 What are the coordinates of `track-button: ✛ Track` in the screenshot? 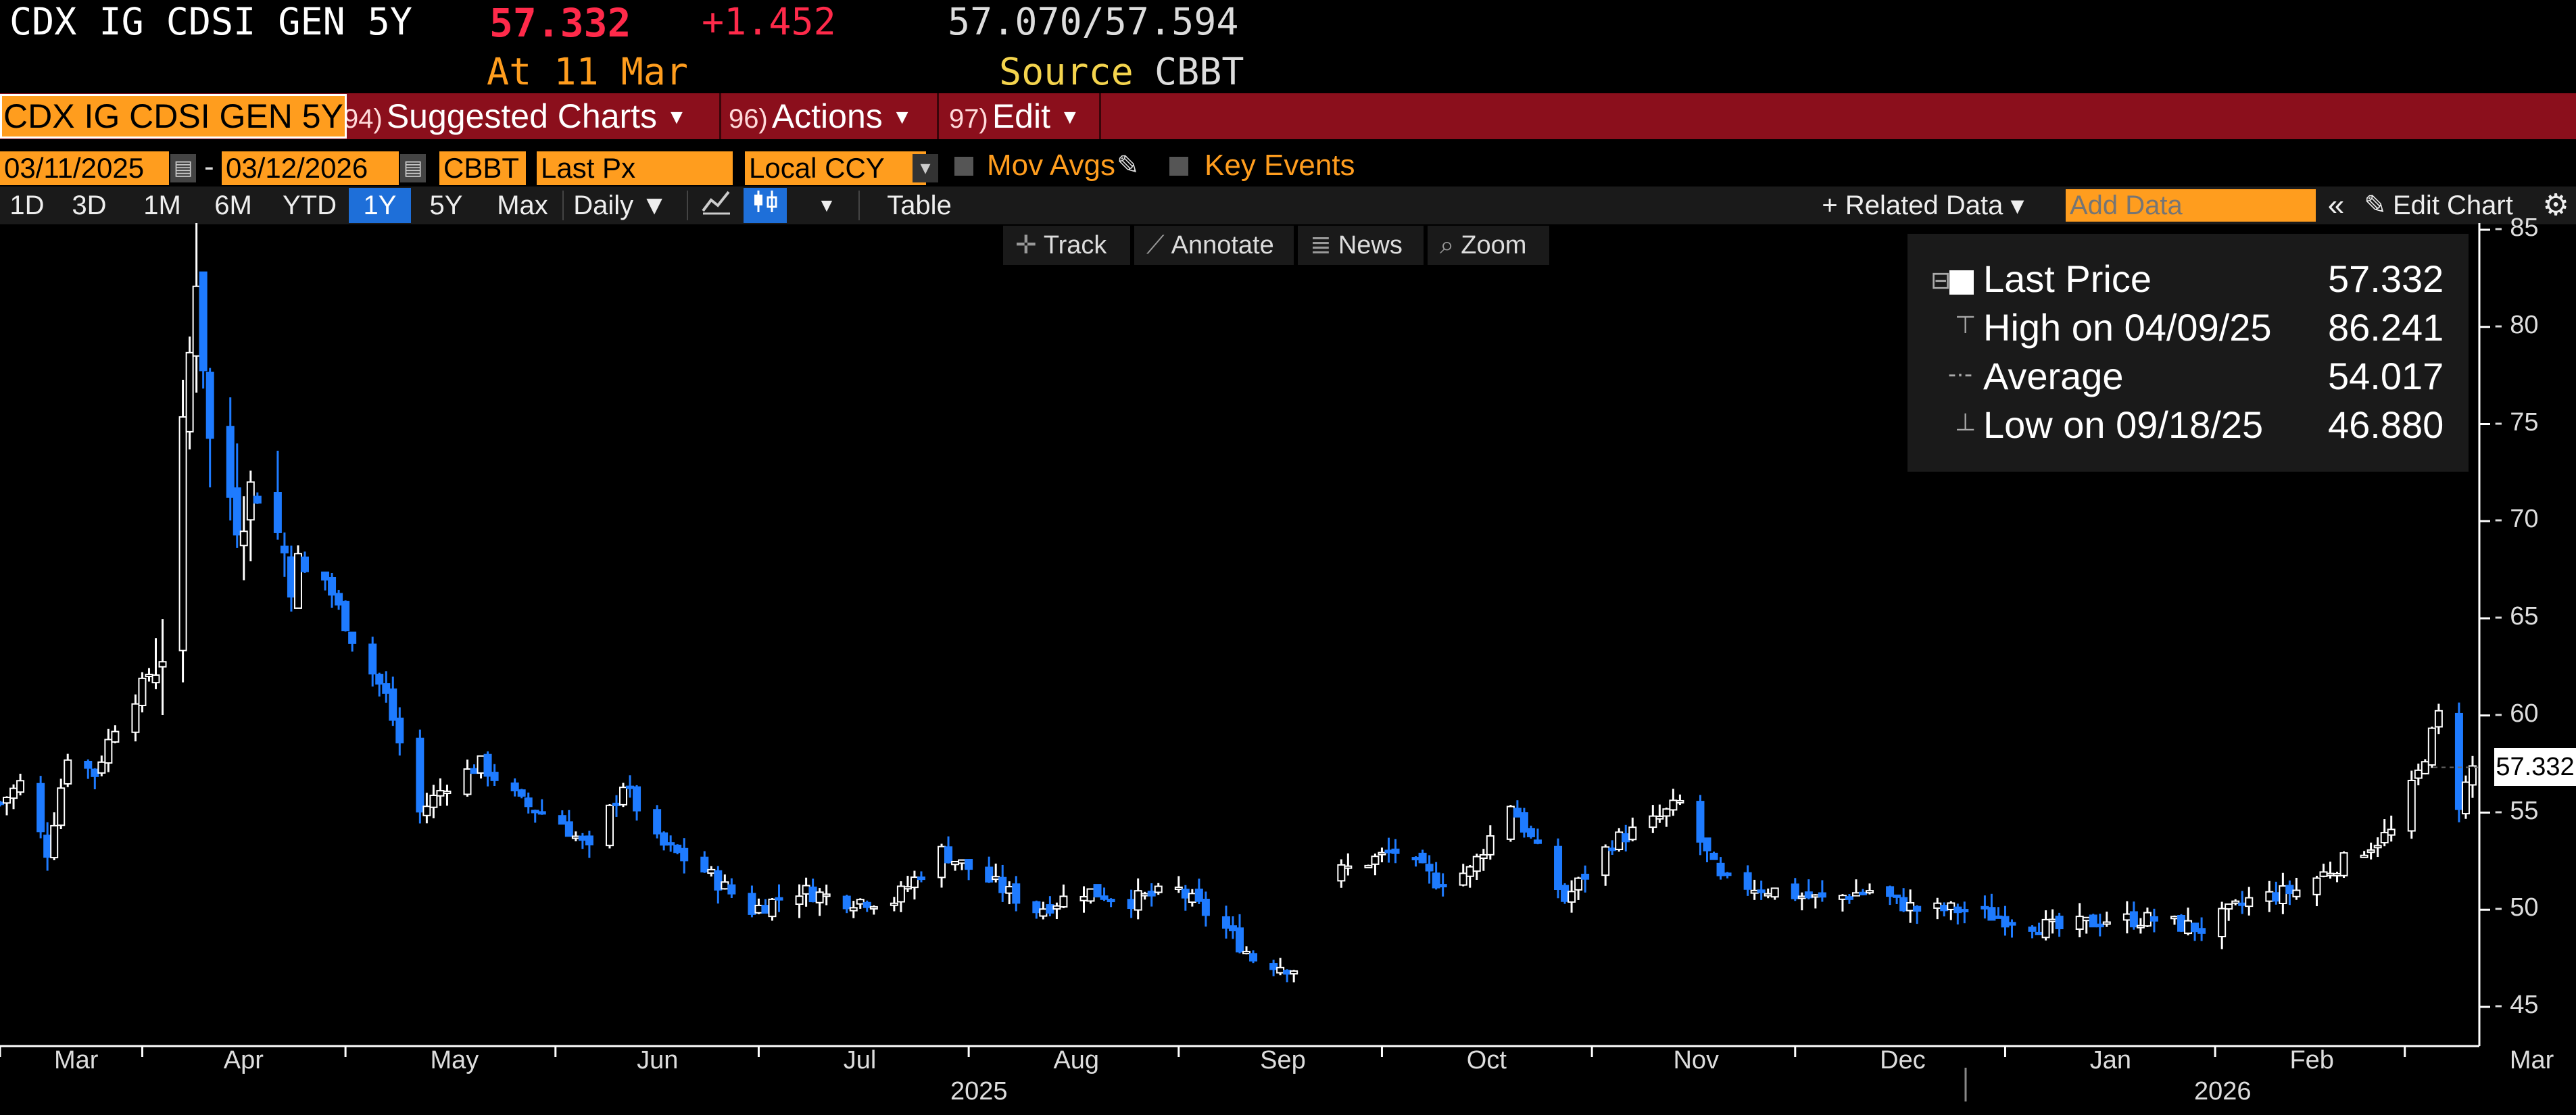 It's located at (1066, 245).